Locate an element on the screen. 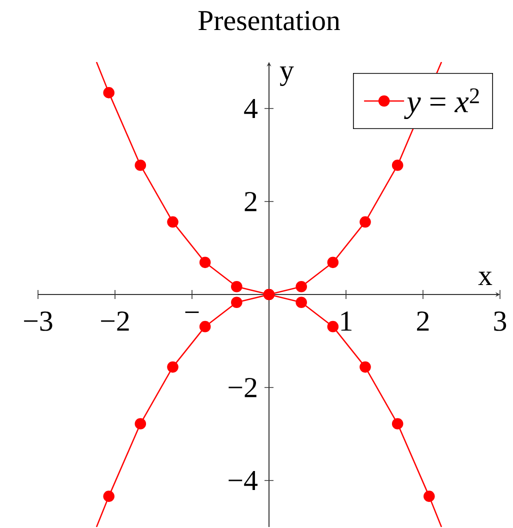 The height and width of the screenshot is (528, 513). y-axis-title: y is located at coordinates (287, 76).